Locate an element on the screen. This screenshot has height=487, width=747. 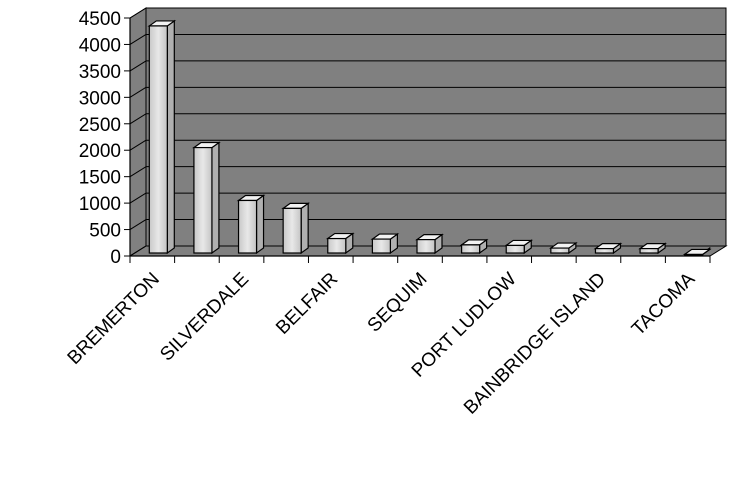
y-tick-label: 1500 is located at coordinates (100, 178).